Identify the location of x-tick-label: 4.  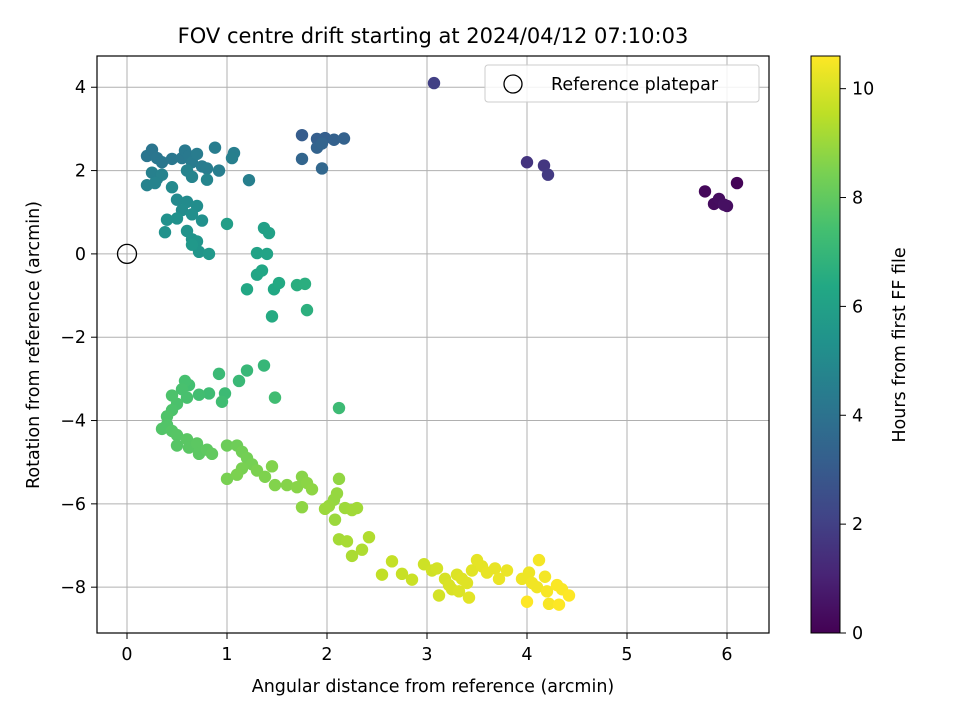
(526, 655).